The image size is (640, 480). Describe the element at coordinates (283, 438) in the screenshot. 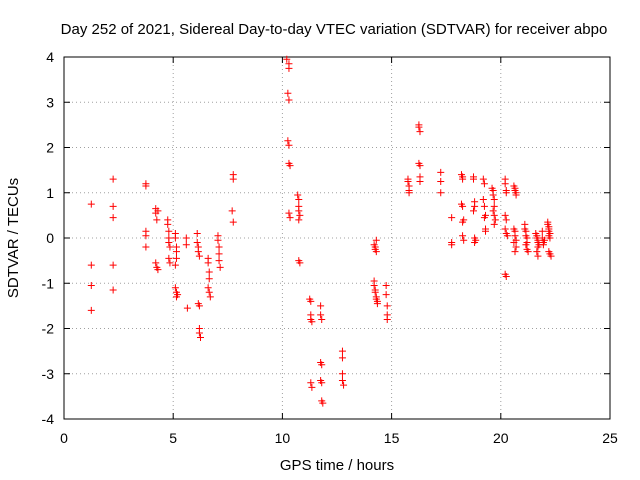

I see `x-tick-label: 10` at that location.